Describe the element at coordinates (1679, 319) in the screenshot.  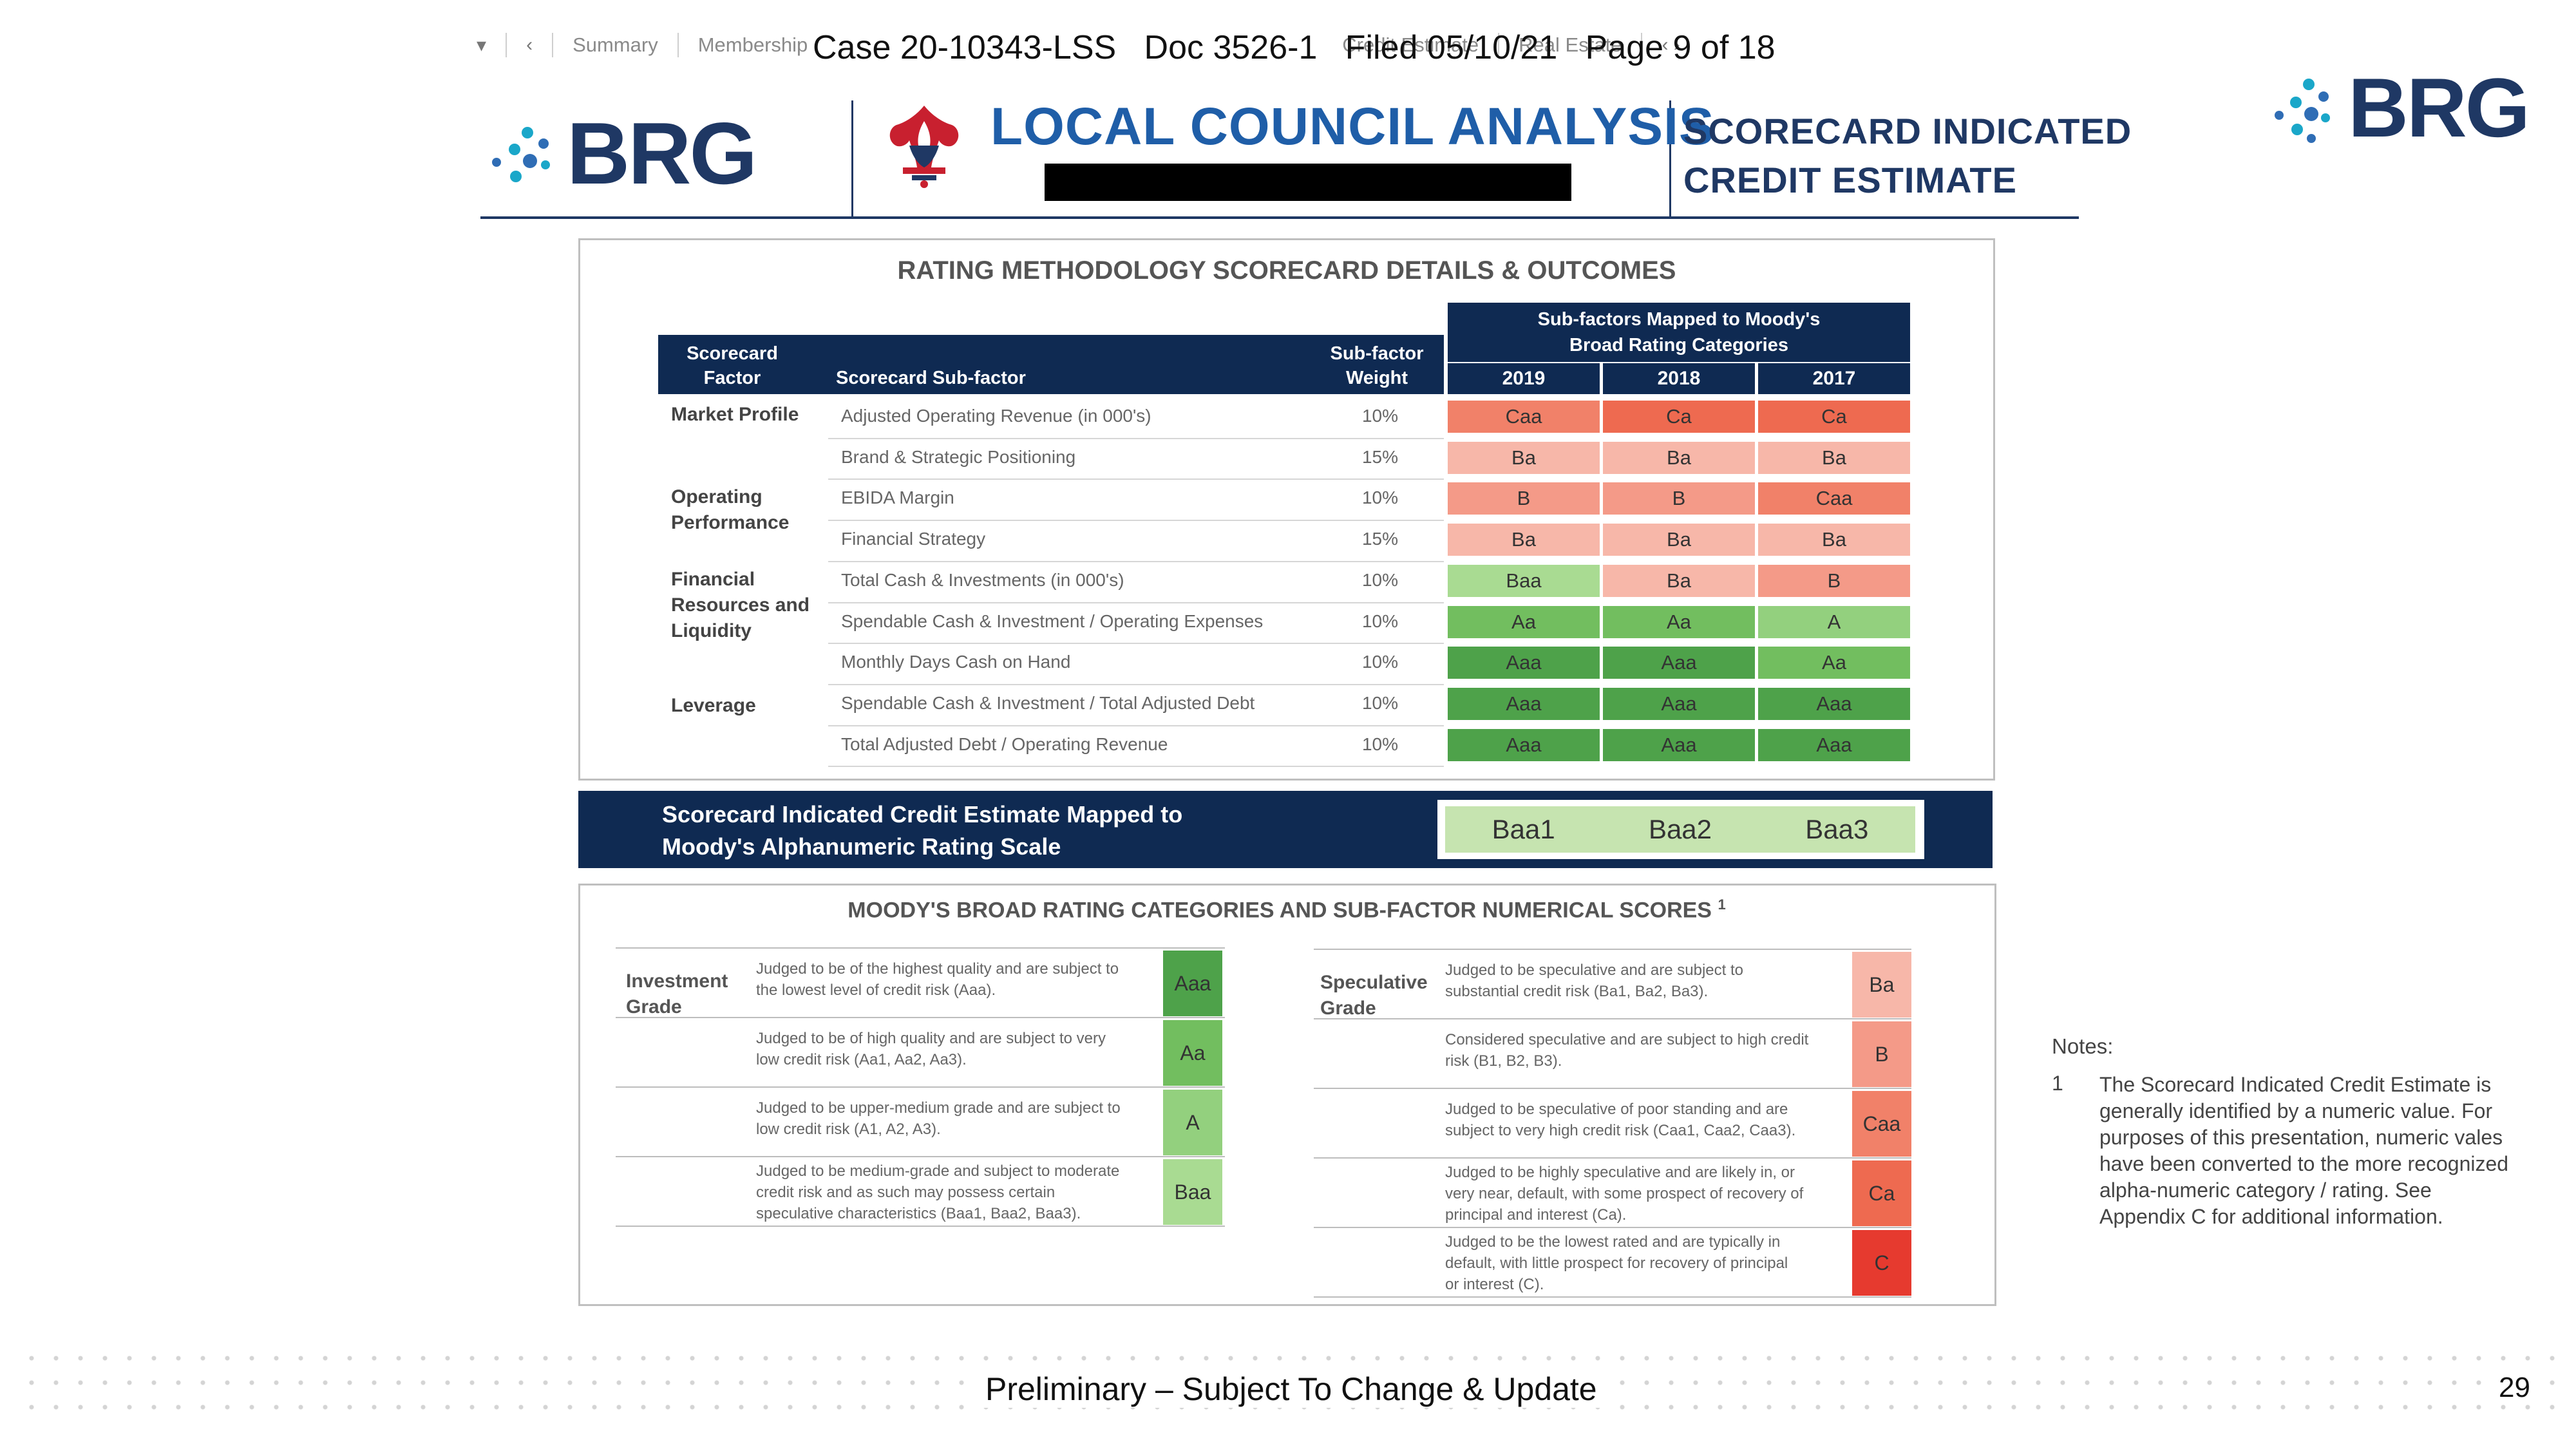
I see `mapped-header-line1: Sub-factors Mapped to Moody's` at that location.